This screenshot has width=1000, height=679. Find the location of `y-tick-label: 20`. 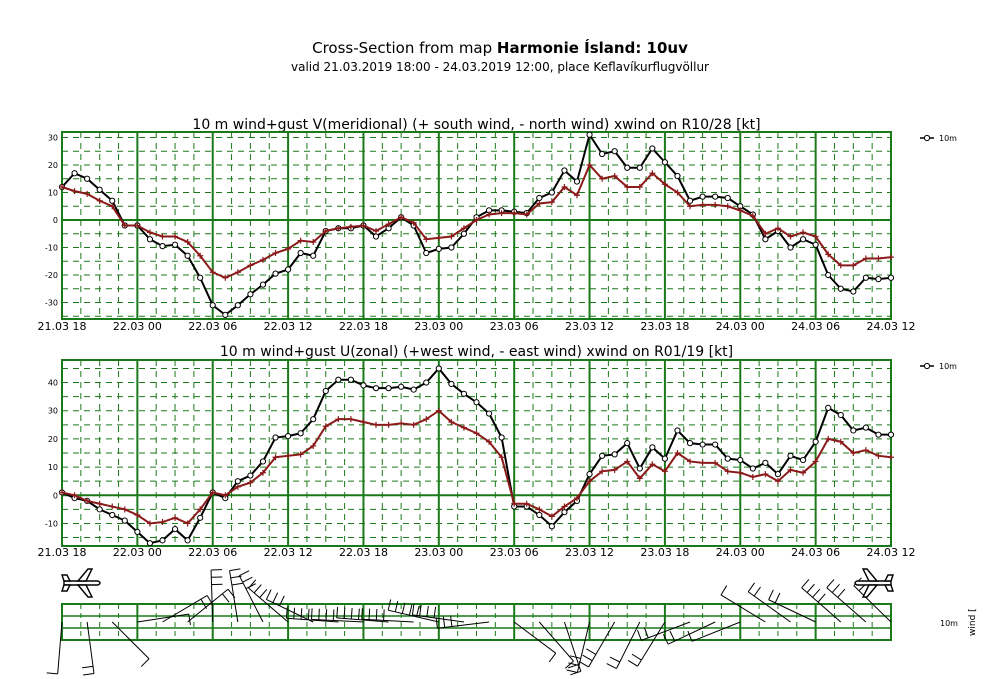

y-tick-label: 20 is located at coordinates (53, 439).